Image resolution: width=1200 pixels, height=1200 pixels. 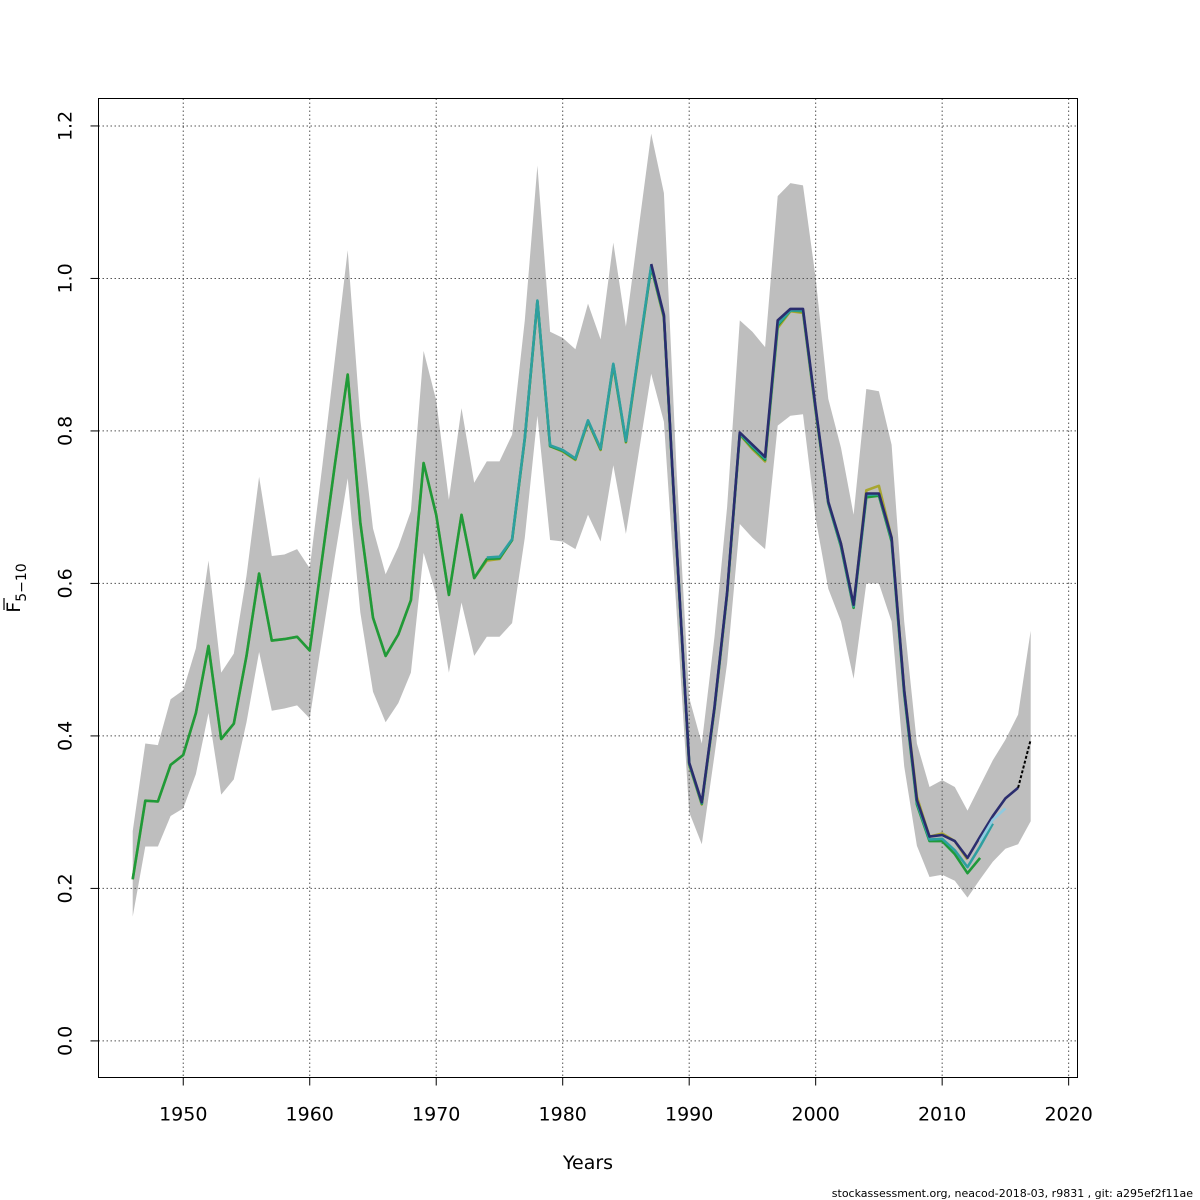 What do you see at coordinates (942, 1115) in the screenshot?
I see `x-tick-label-2010: 2010` at bounding box center [942, 1115].